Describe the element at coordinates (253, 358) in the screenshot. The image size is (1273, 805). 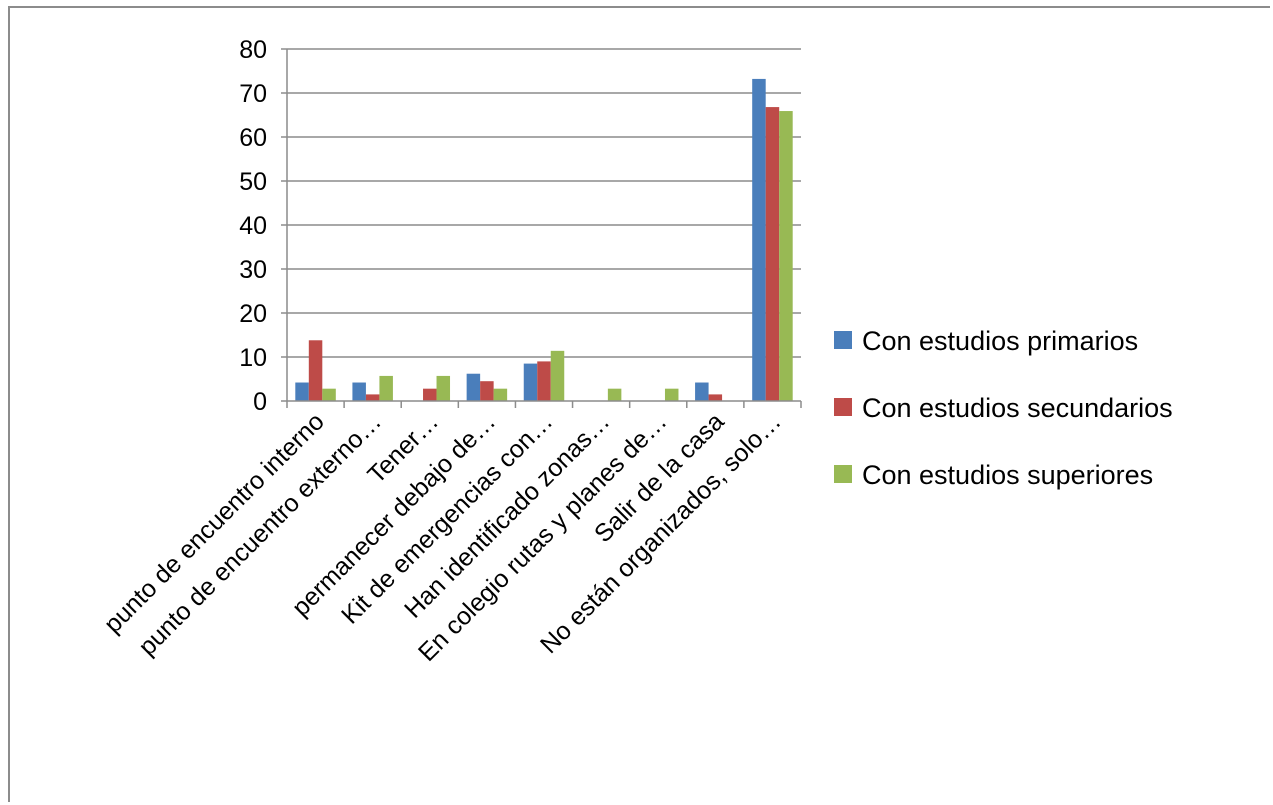
I see `y-tick-label: 10` at that location.